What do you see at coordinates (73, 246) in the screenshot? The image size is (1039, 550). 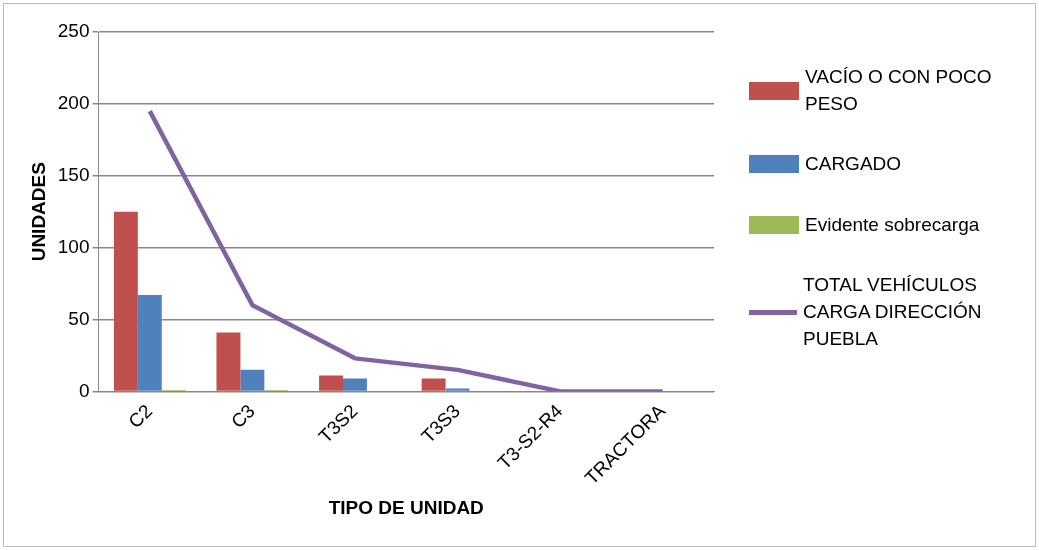 I see `y-tick-label: 100` at bounding box center [73, 246].